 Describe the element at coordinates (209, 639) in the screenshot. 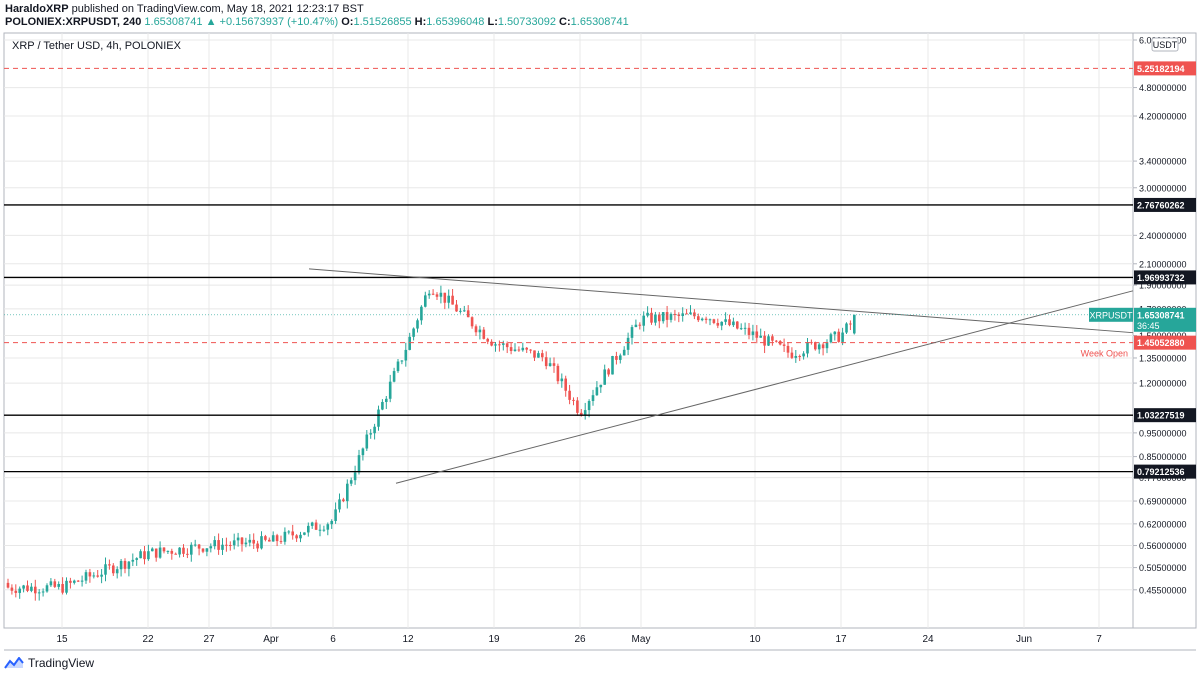

I see `x-tick-label: 27` at that location.